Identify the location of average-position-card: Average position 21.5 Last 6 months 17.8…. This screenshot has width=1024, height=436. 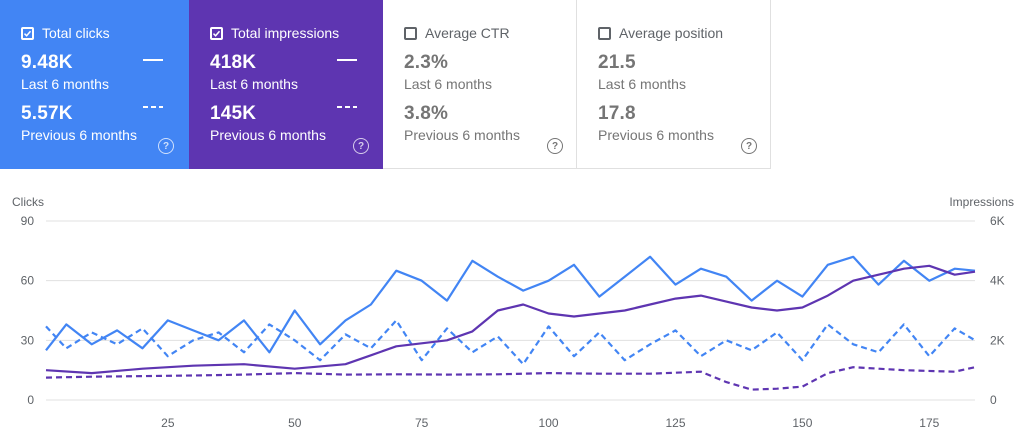
(674, 84).